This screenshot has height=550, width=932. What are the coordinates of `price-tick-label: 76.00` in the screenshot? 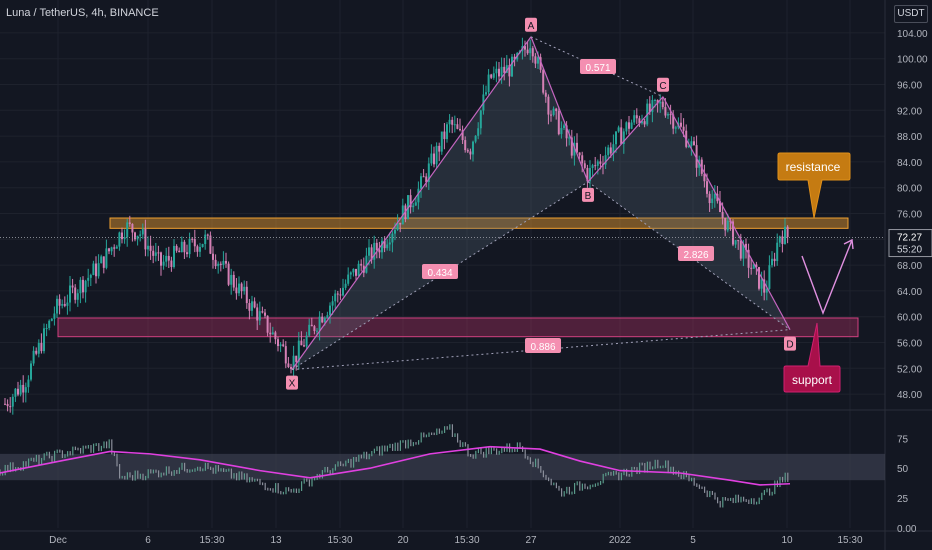 It's located at (909, 215).